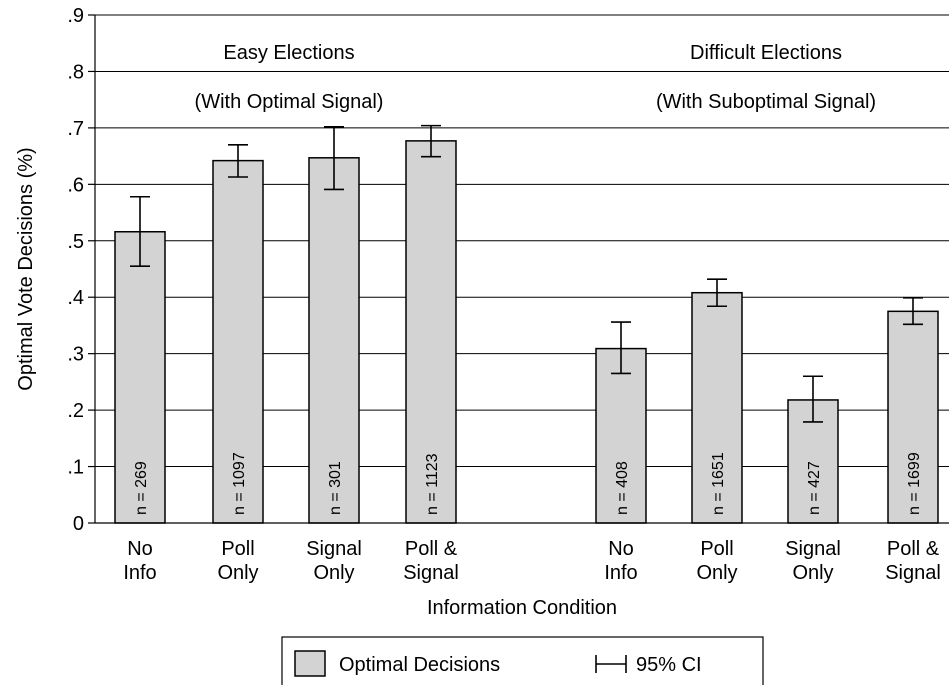  I want to click on y-tick-label: .4, so click(75, 298).